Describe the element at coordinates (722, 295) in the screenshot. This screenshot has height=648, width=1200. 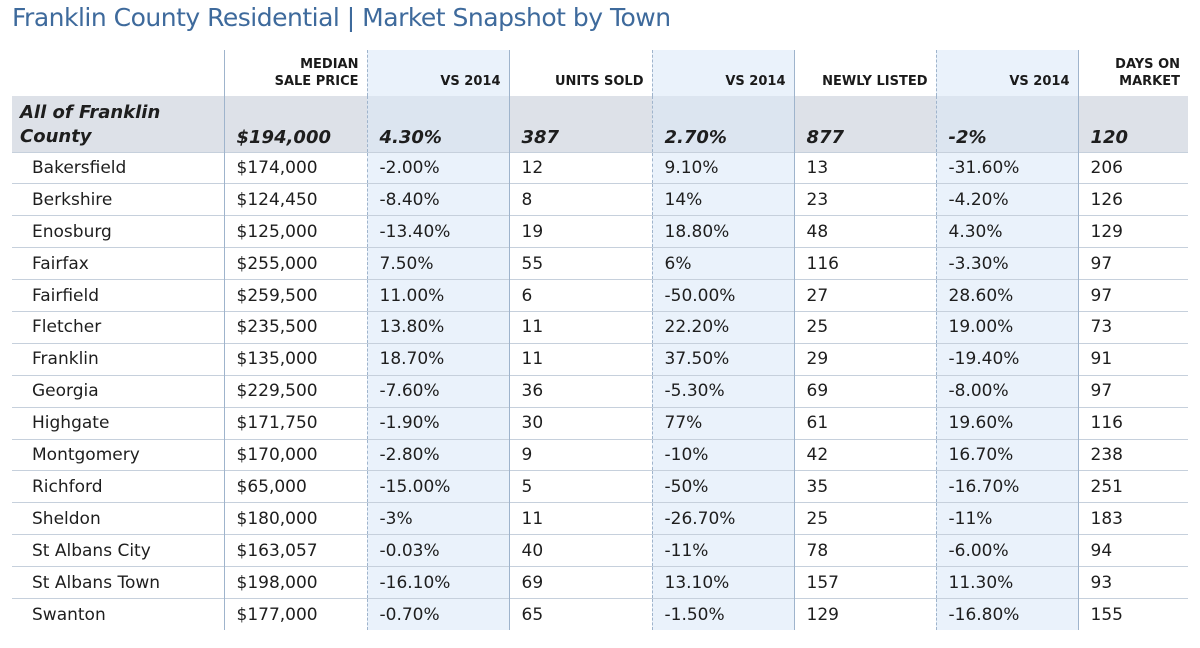
I see `units-vs-2014-cell: -50.00%` at that location.